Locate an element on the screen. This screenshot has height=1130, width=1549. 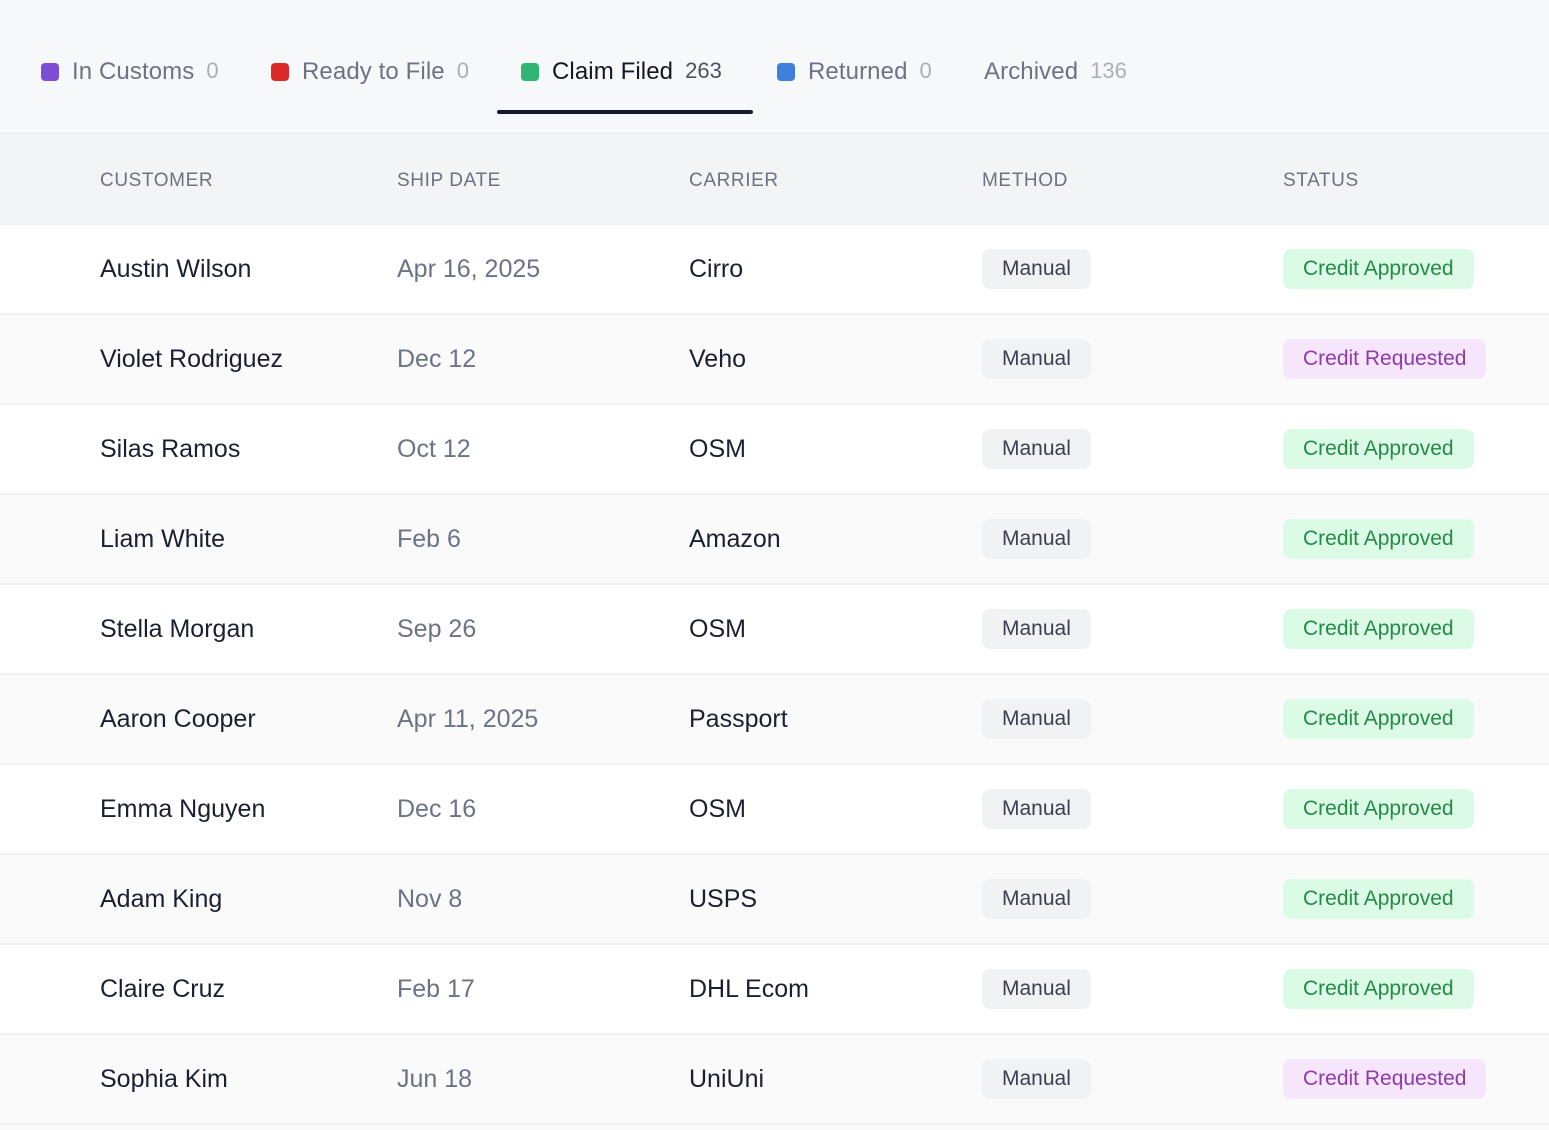
customer-name: Stella Morgan is located at coordinates (177, 629).